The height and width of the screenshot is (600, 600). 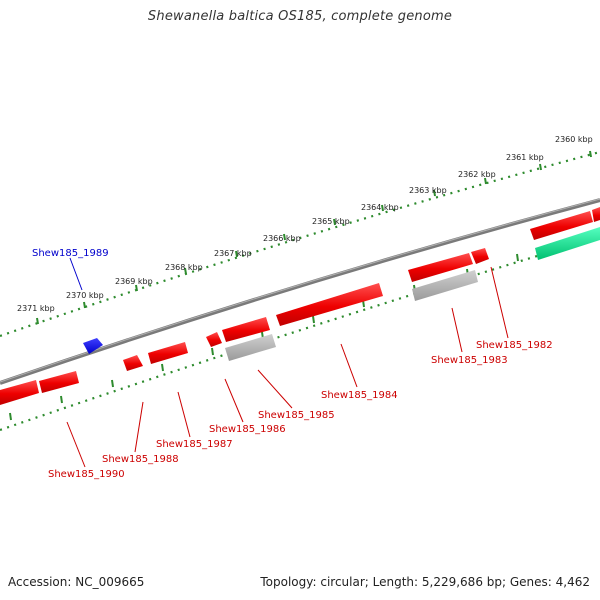 What do you see at coordinates (282, 238) in the screenshot?
I see `scale-label: 2366 kbp` at bounding box center [282, 238].